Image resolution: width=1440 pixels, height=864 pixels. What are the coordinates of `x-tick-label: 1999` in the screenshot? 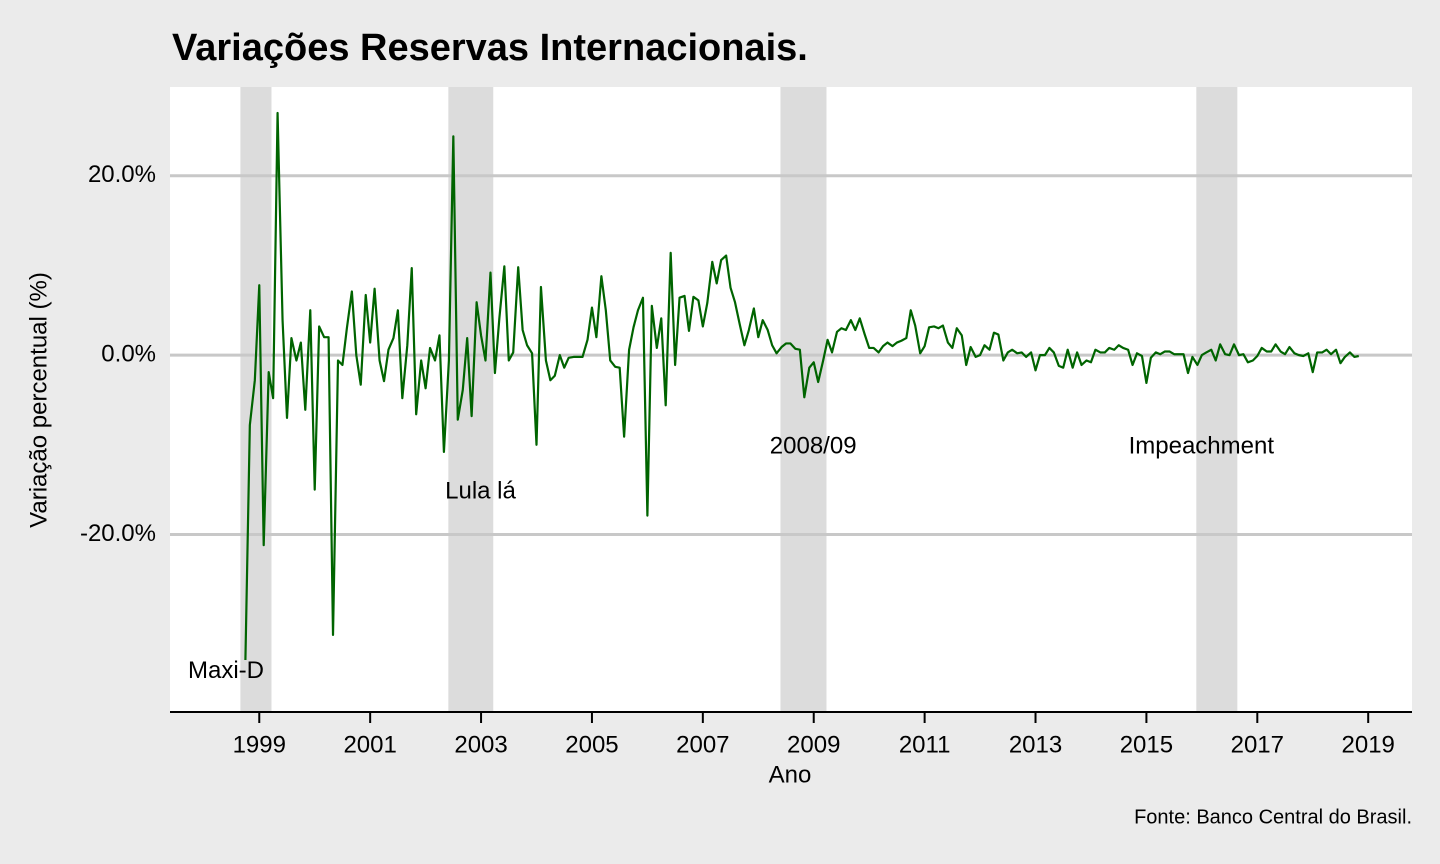 It's located at (259, 744).